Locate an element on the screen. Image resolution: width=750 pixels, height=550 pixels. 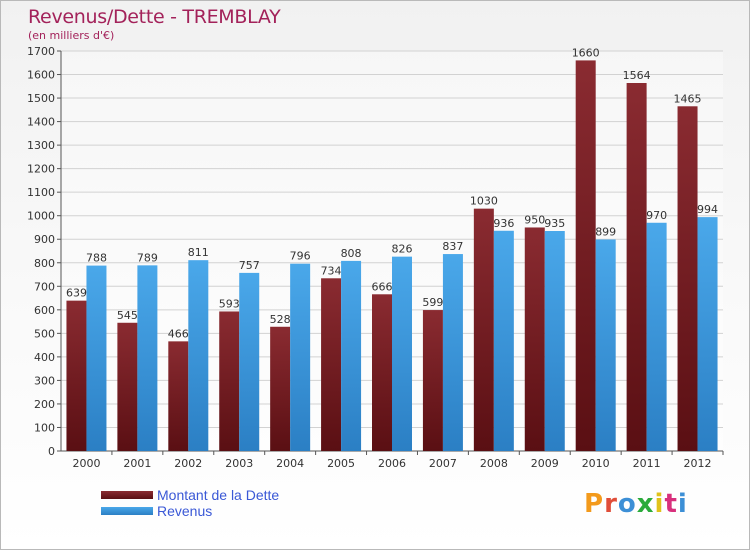
bar-revenue-2002 is located at coordinates (198, 355).